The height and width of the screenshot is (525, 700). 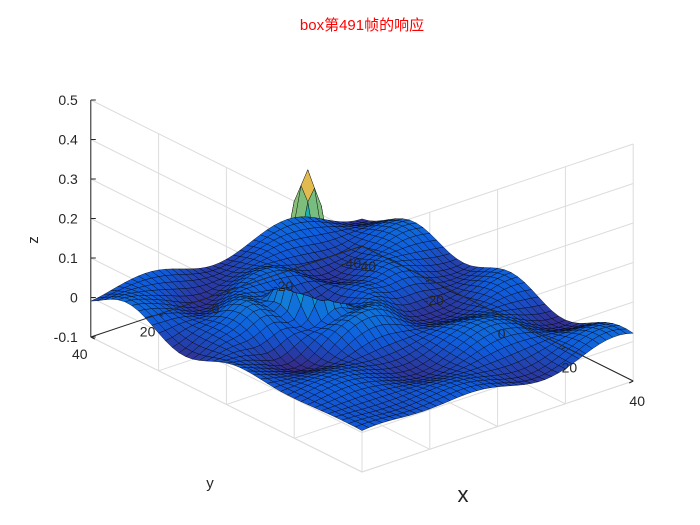 What do you see at coordinates (80, 354) in the screenshot?
I see `y-tick-label: 40` at bounding box center [80, 354].